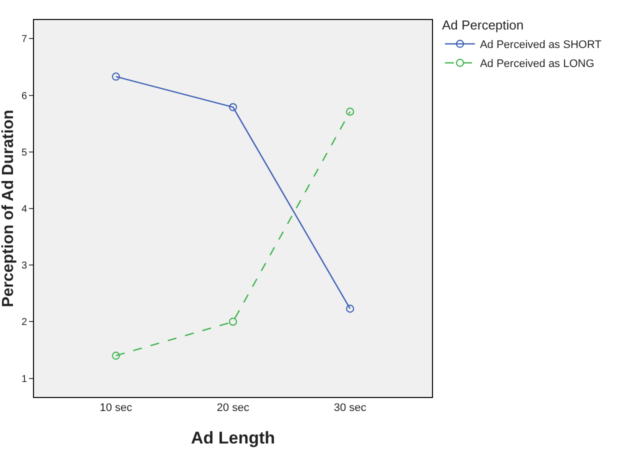  Describe the element at coordinates (537, 64) in the screenshot. I see `legend-label: Ad Perceived as LONG` at that location.